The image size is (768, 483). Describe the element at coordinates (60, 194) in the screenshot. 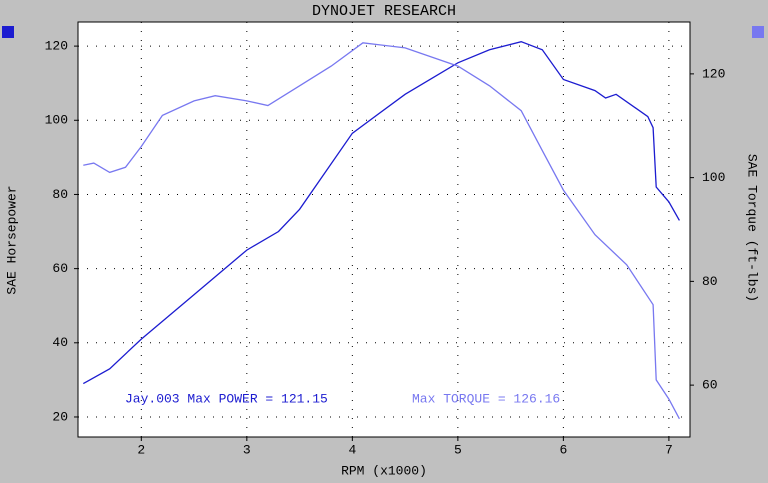

I see `y-tick-label: 80` at that location.